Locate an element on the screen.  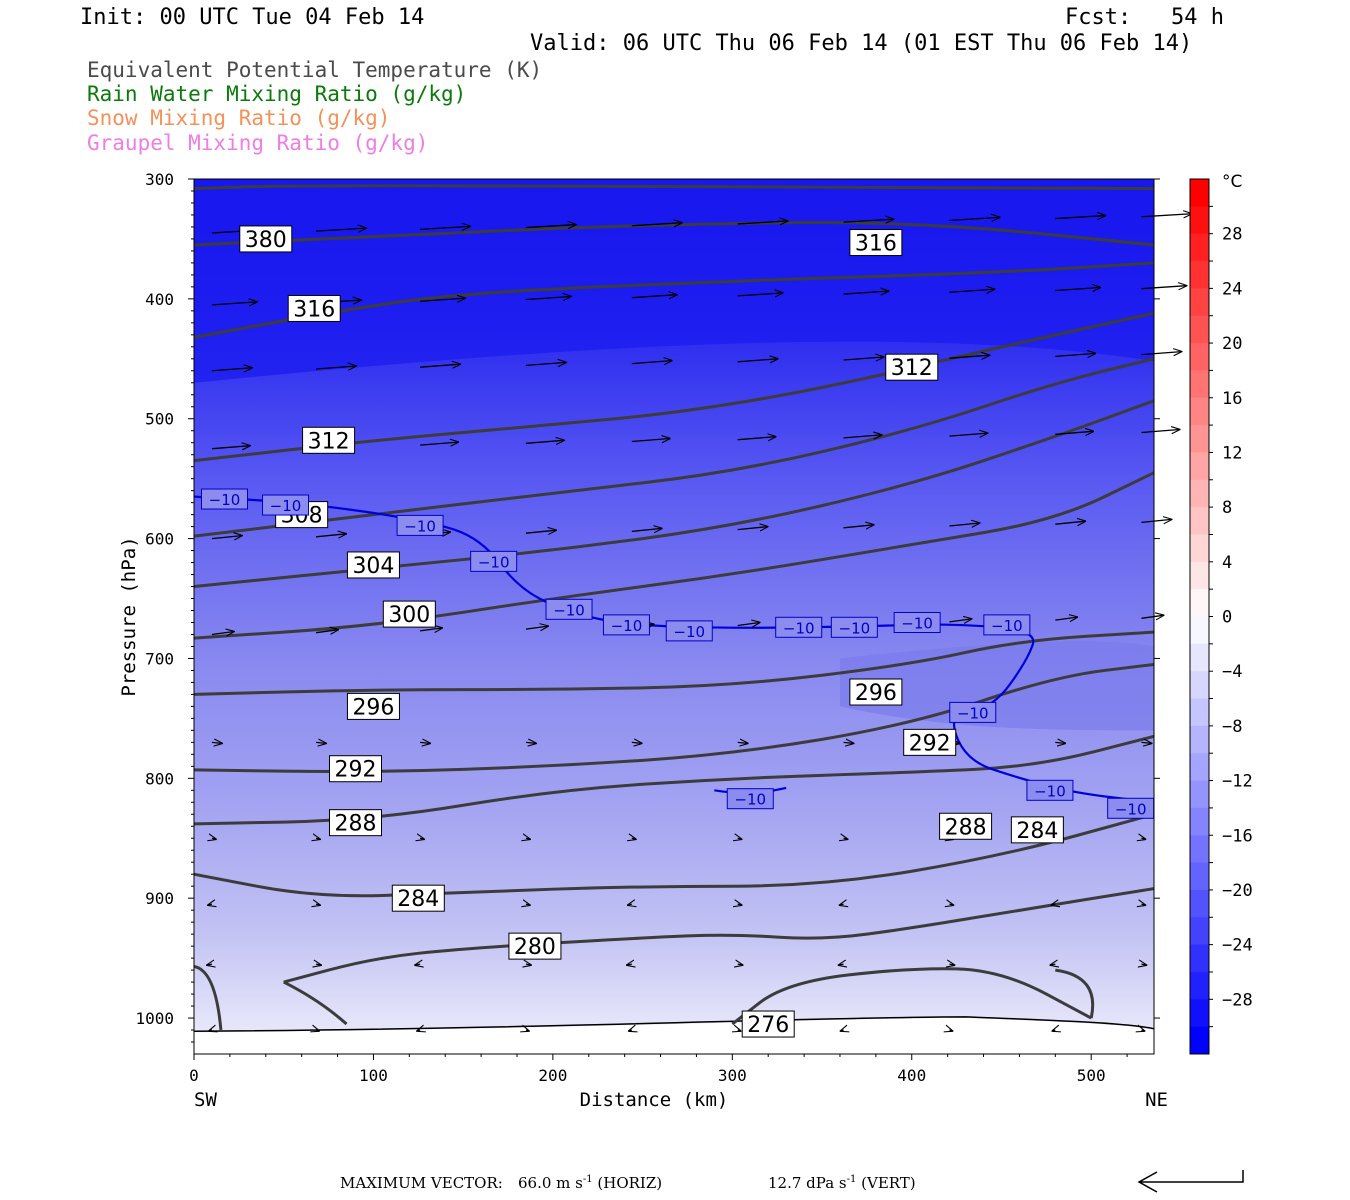
x-right-end-label: NE is located at coordinates (1156, 1100).